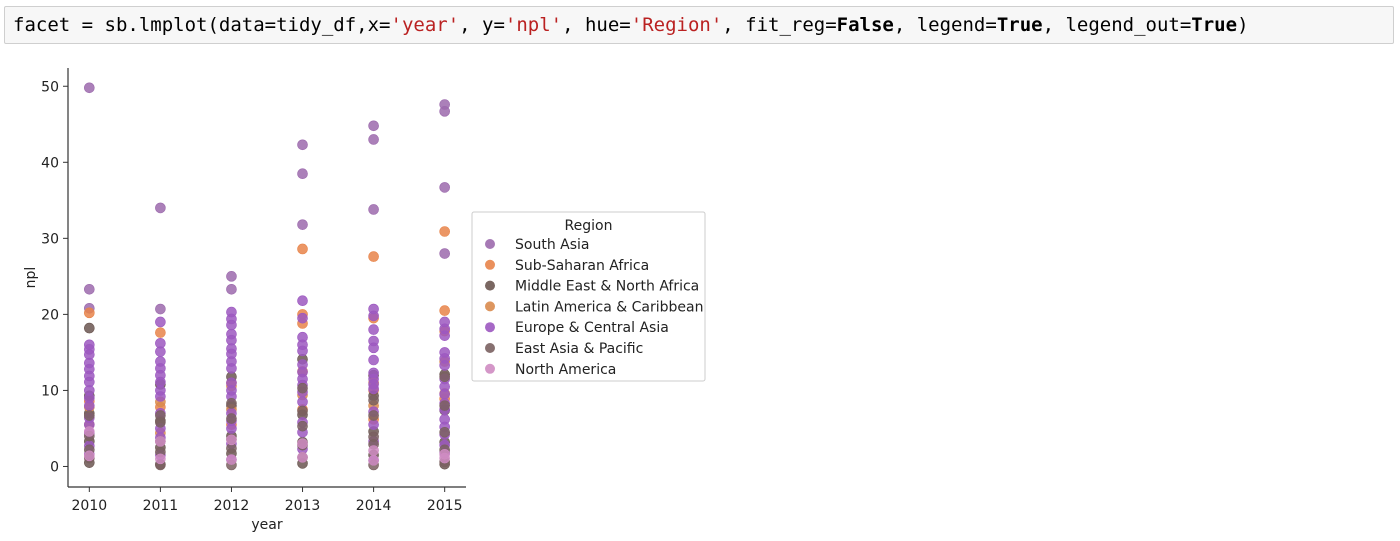 The width and height of the screenshot is (1400, 541). I want to click on code-token: 'Region', so click(676, 25).